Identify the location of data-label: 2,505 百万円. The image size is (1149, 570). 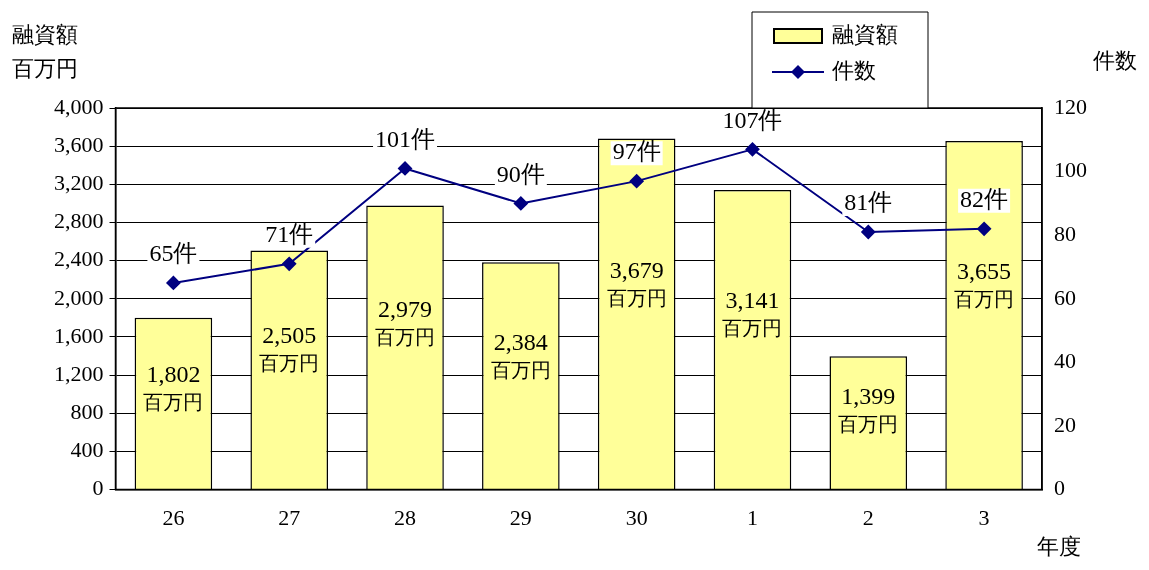
(289, 348).